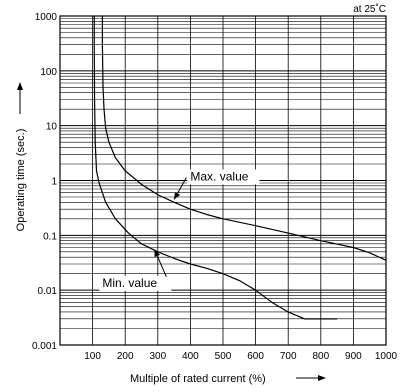  Describe the element at coordinates (190, 356) in the screenshot. I see `x-tick-label: 400` at that location.